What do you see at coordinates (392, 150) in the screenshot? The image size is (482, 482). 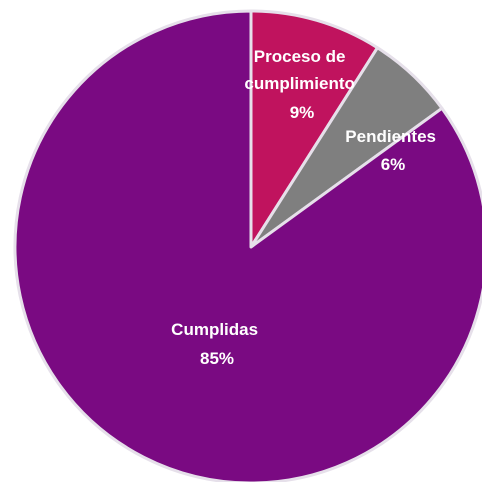 I see `slice-label-pendientes: Pendientes 6%` at bounding box center [392, 150].